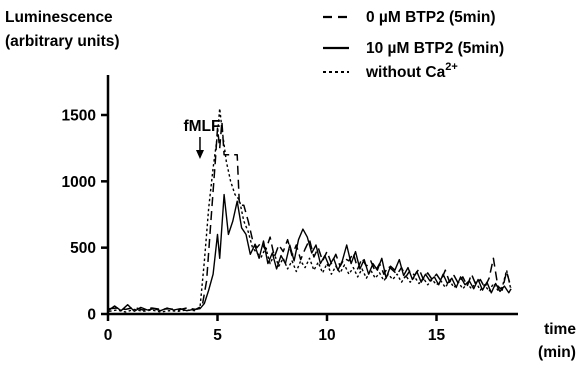 Image resolution: width=581 pixels, height=371 pixels. Describe the element at coordinates (79, 116) in the screenshot. I see `y-tick-label-1500: 1500` at that location.